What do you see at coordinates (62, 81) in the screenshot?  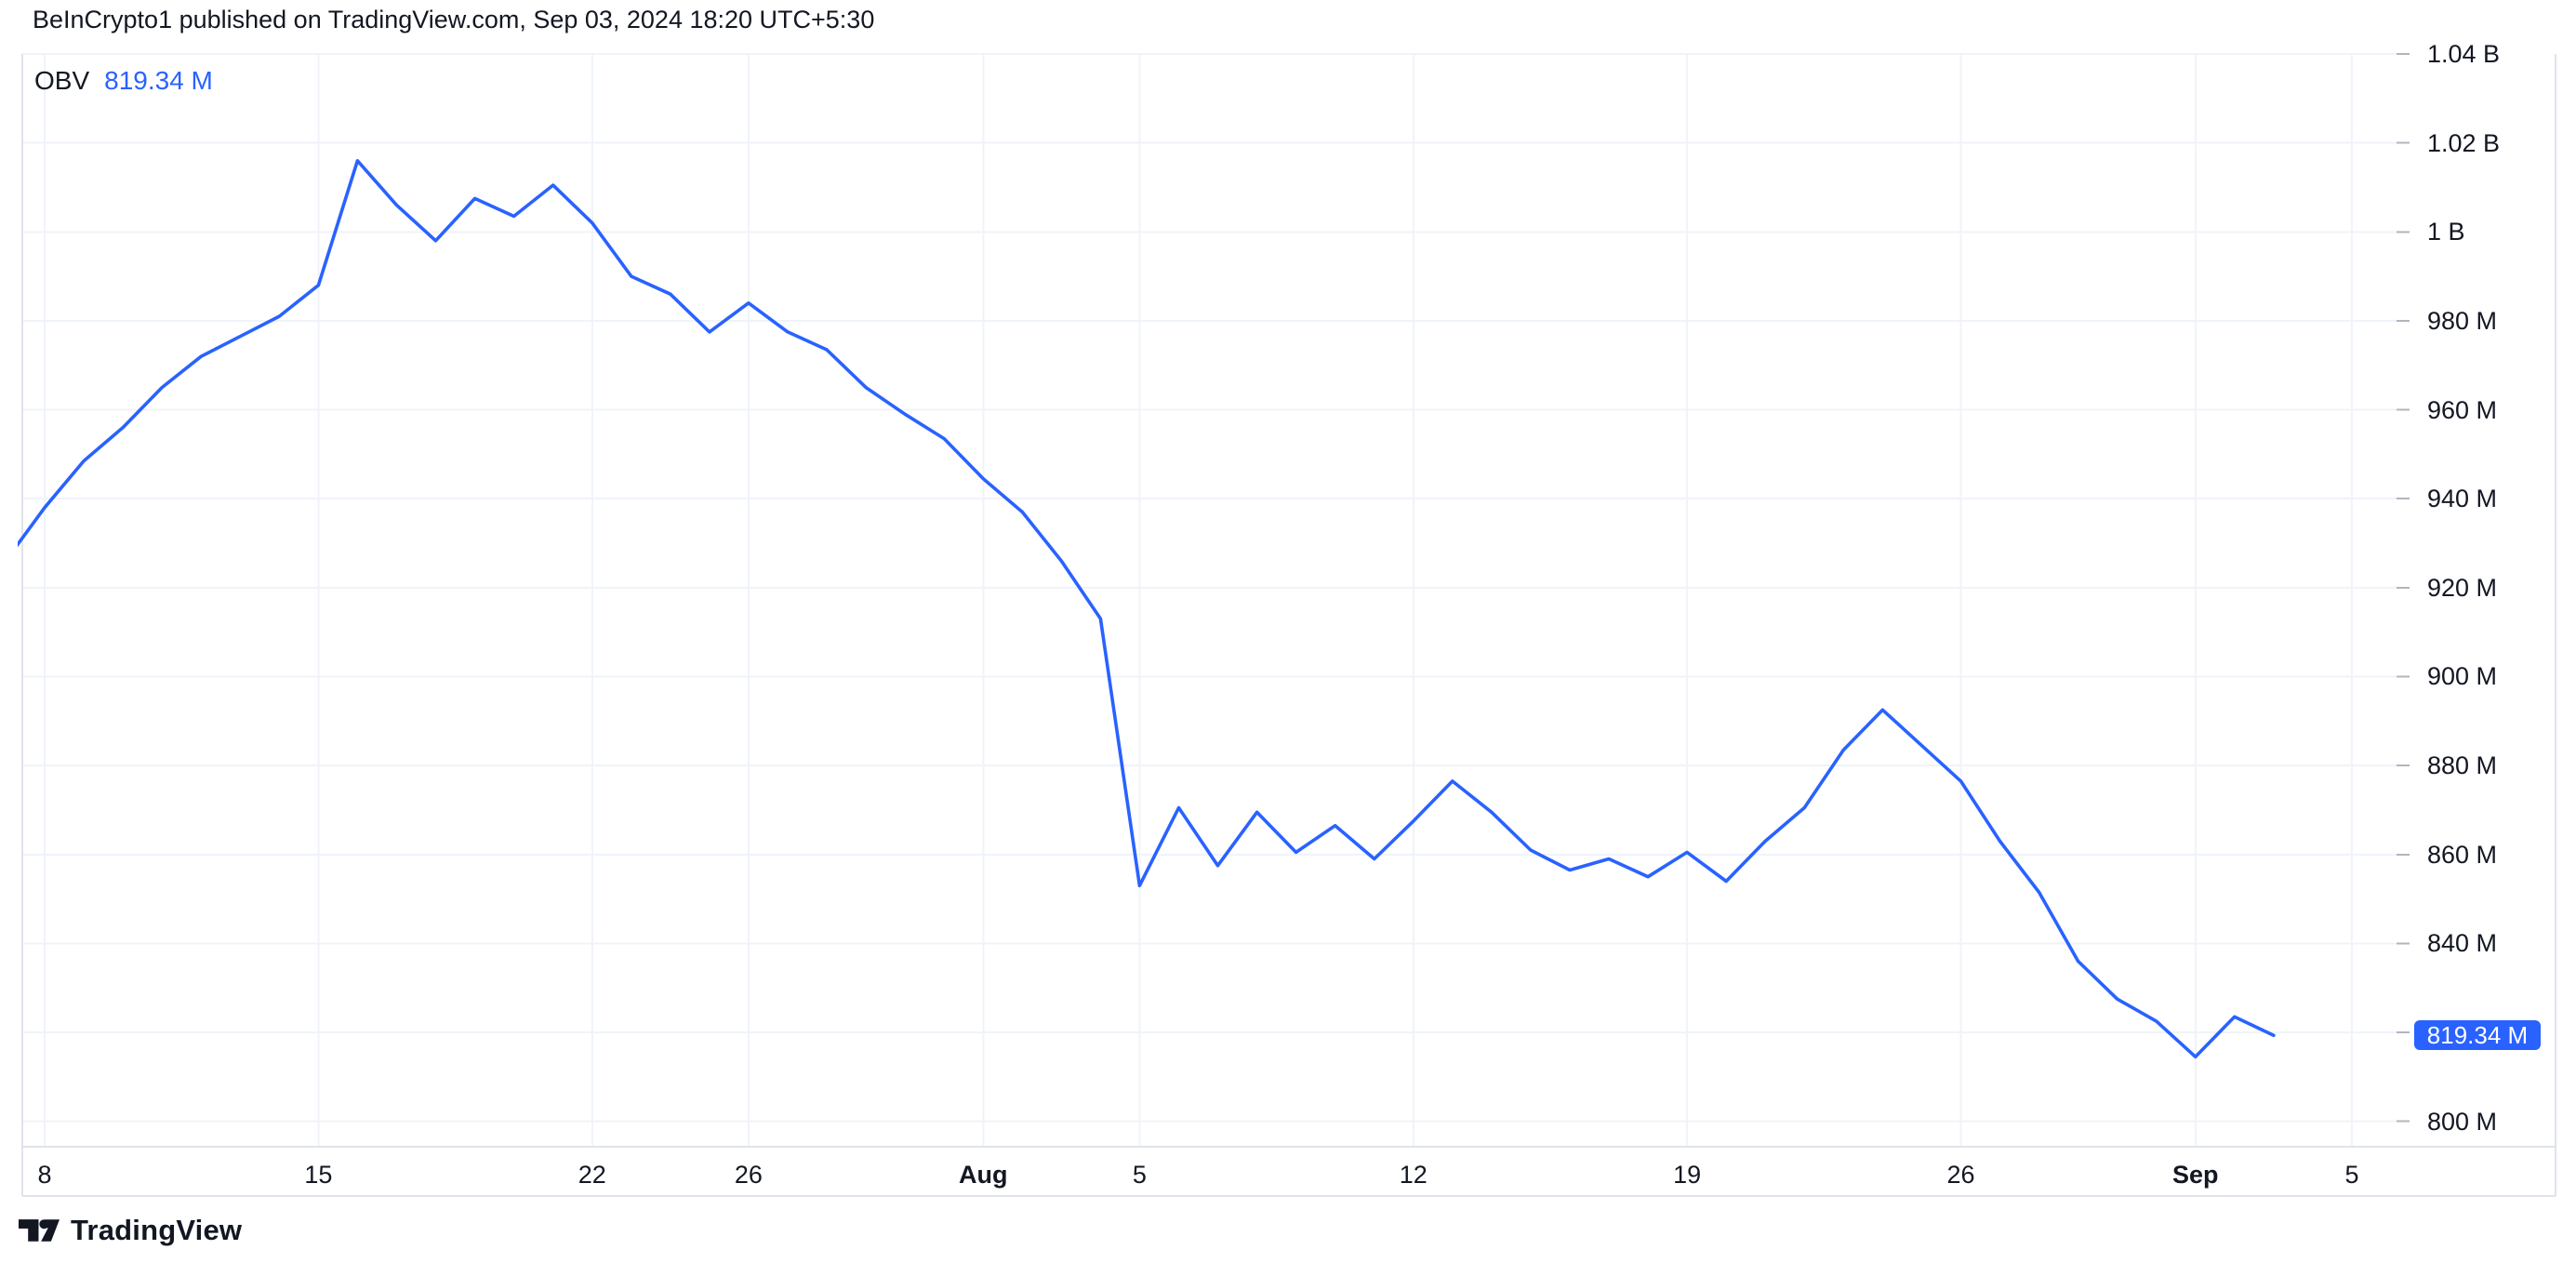 I see `indicator-name: OBV` at bounding box center [62, 81].